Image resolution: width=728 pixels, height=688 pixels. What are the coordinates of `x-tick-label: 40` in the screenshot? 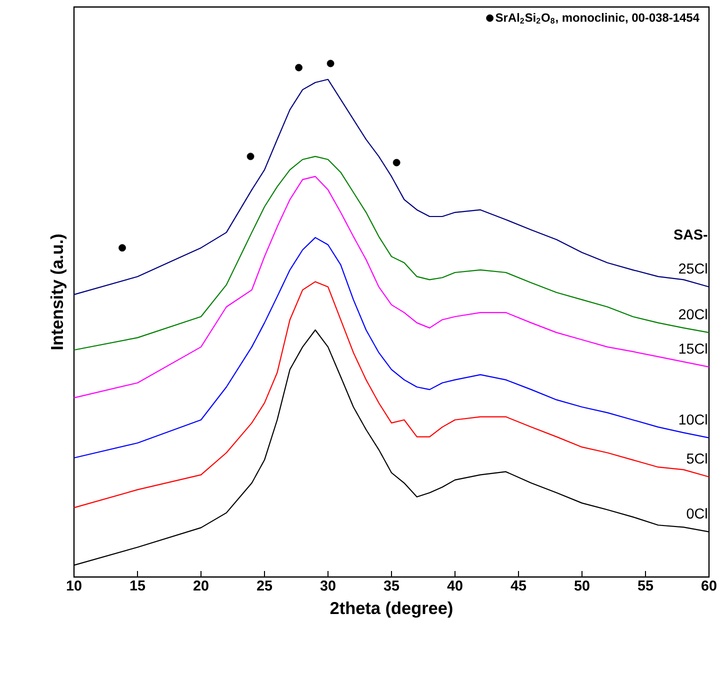 It's located at (454, 585).